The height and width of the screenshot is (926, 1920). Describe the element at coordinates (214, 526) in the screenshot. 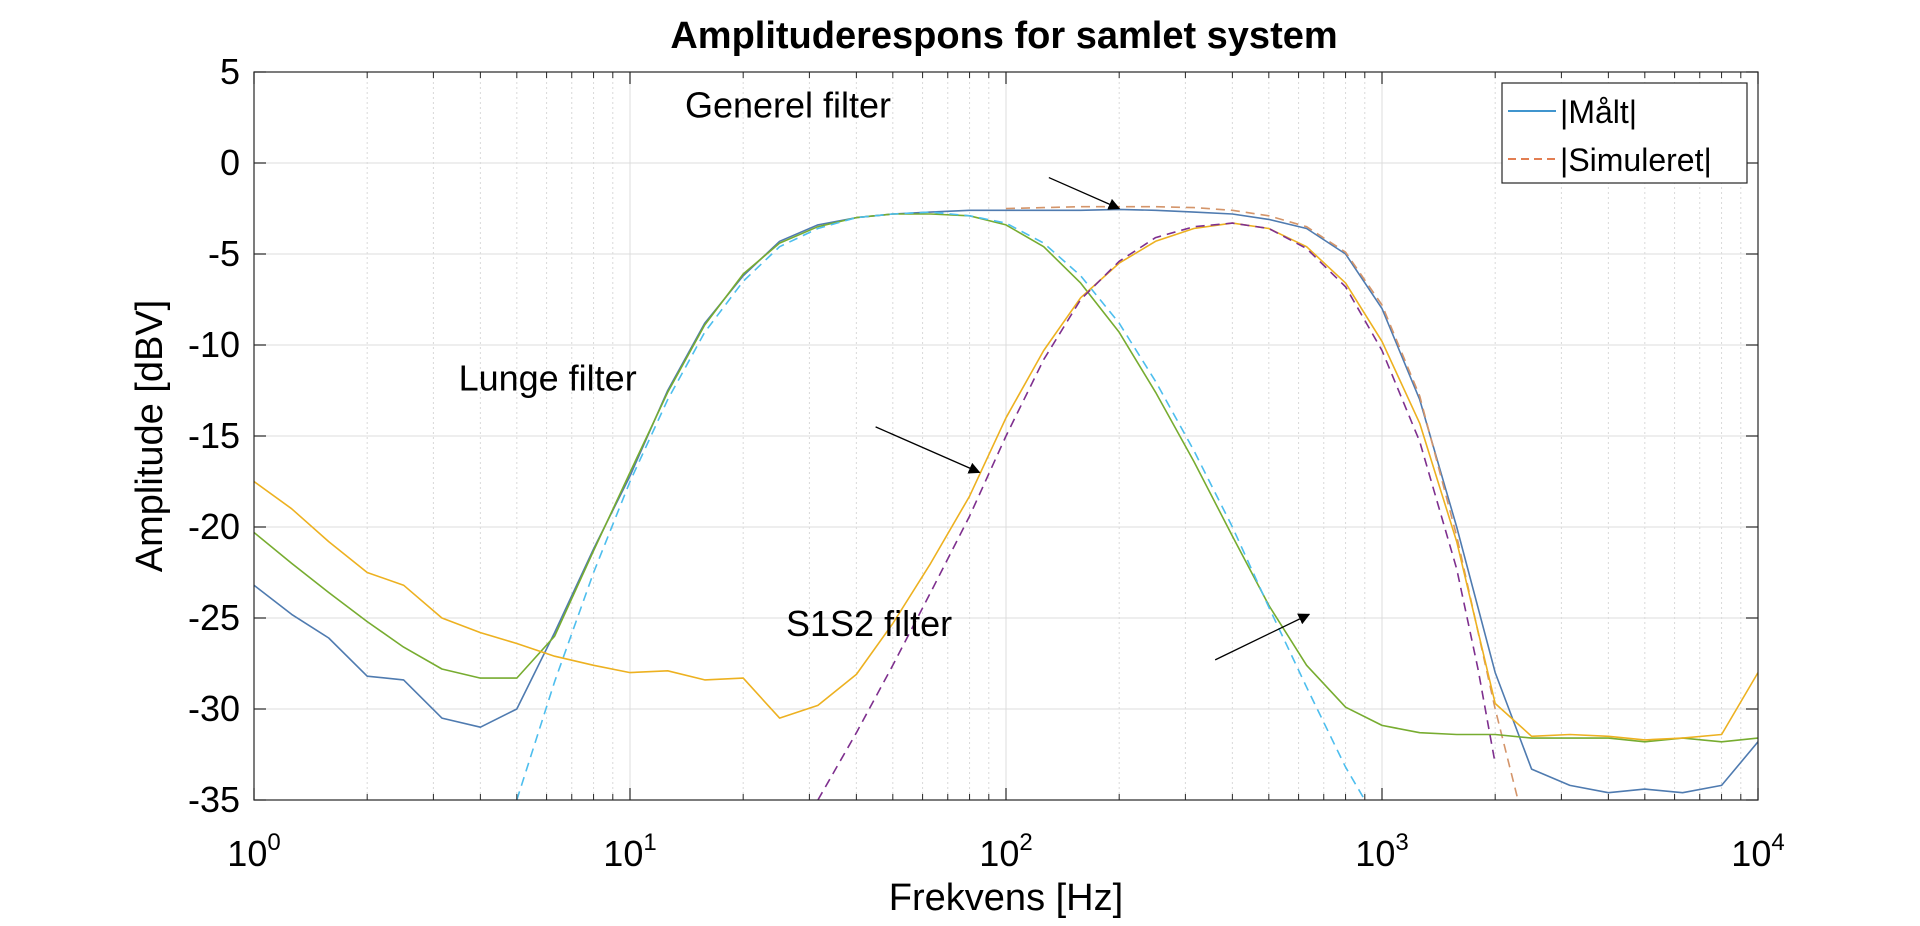

I see `y-tick-label: -20` at that location.